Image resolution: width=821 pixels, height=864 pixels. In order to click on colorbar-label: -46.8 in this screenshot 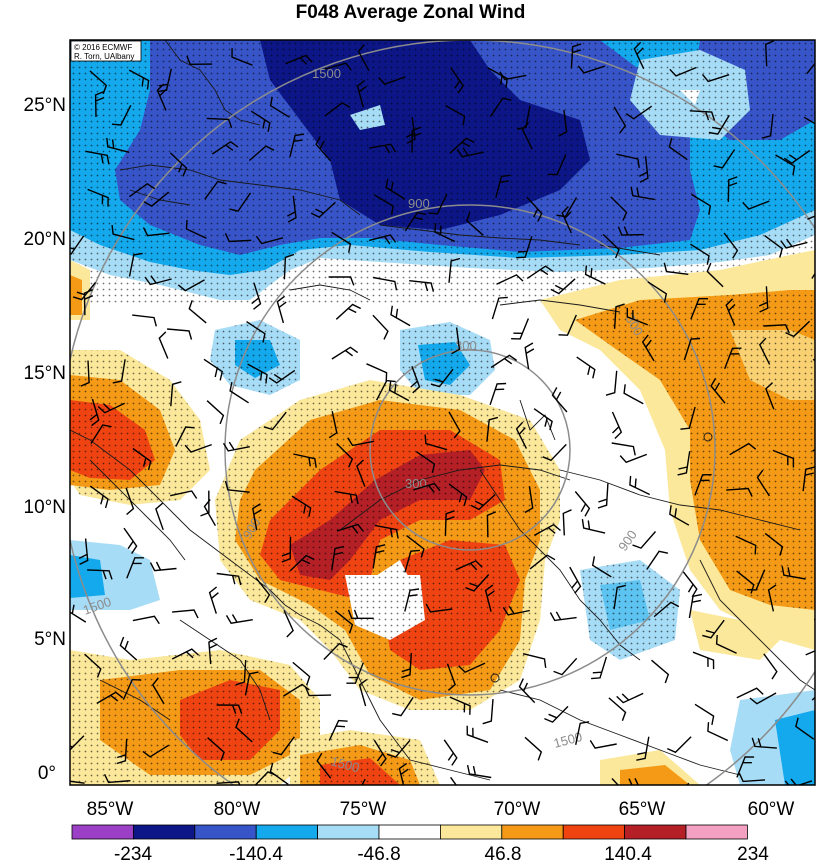, I will do `click(378, 854)`.